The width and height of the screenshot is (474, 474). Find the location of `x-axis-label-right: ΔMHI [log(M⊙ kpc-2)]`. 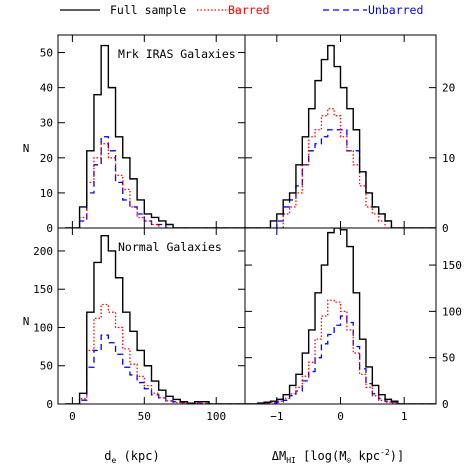

x-axis-label-right: ΔMHI [log(M⊙ kpc-2)] is located at coordinates (338, 456).